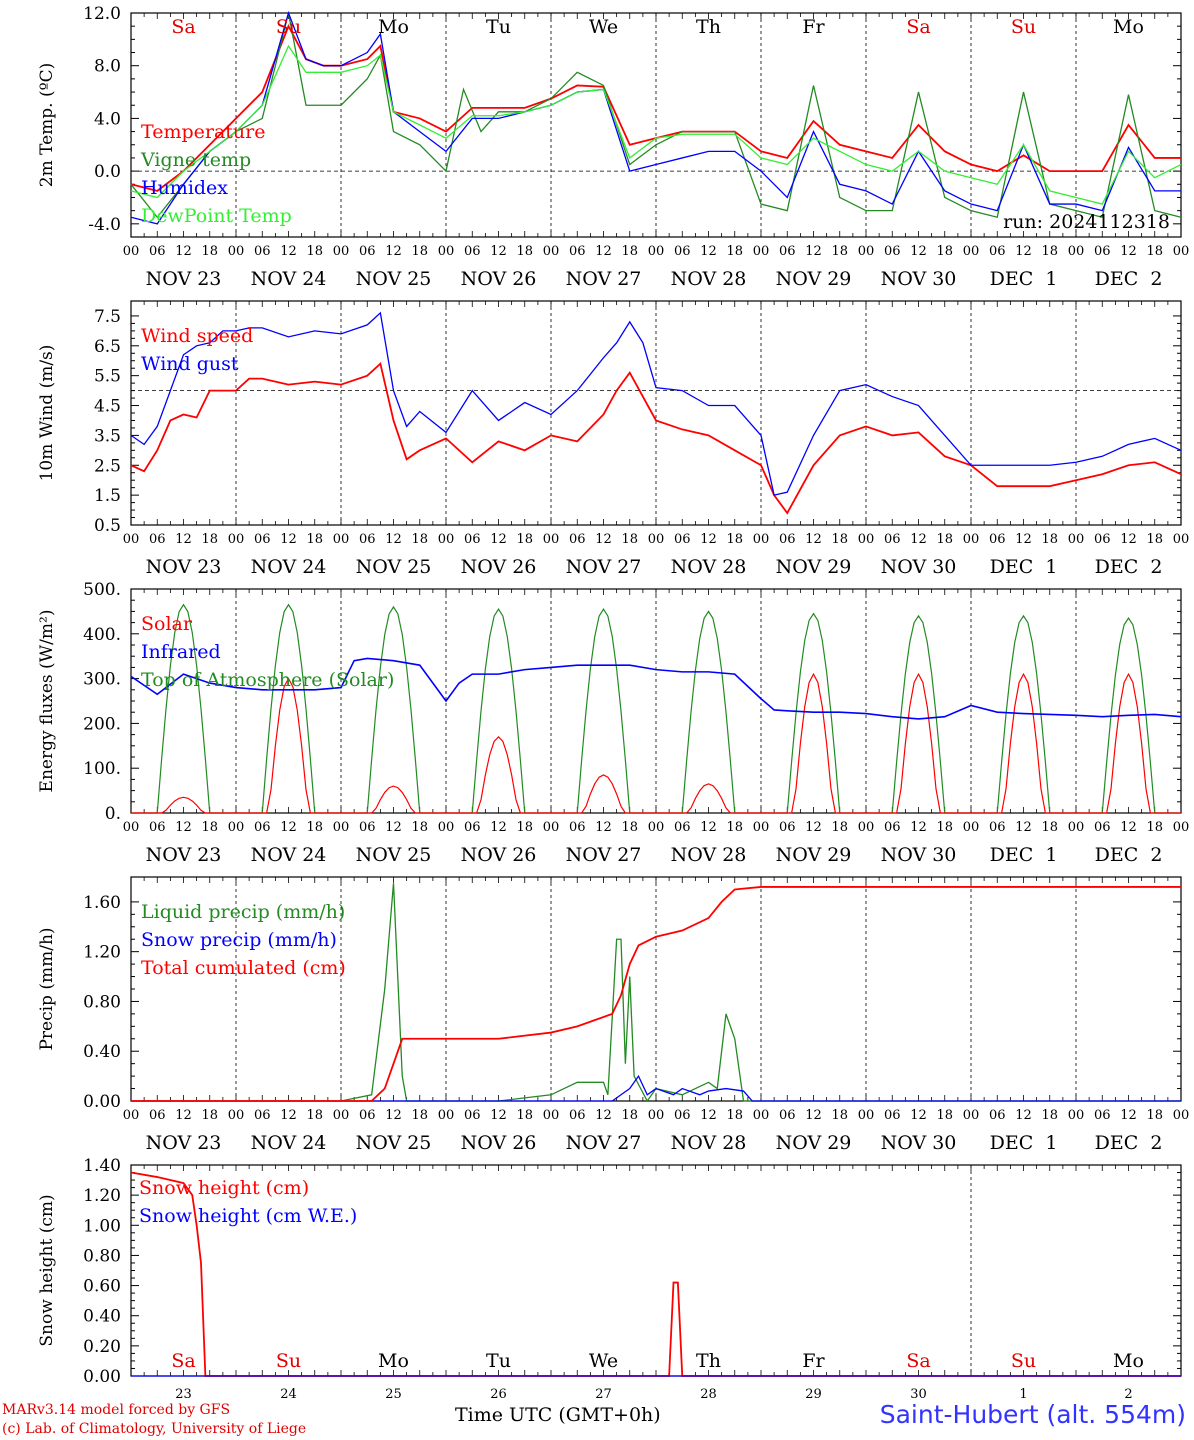 This screenshot has height=1440, width=1194. I want to click on y-tick-label: -4.0, so click(104, 225).